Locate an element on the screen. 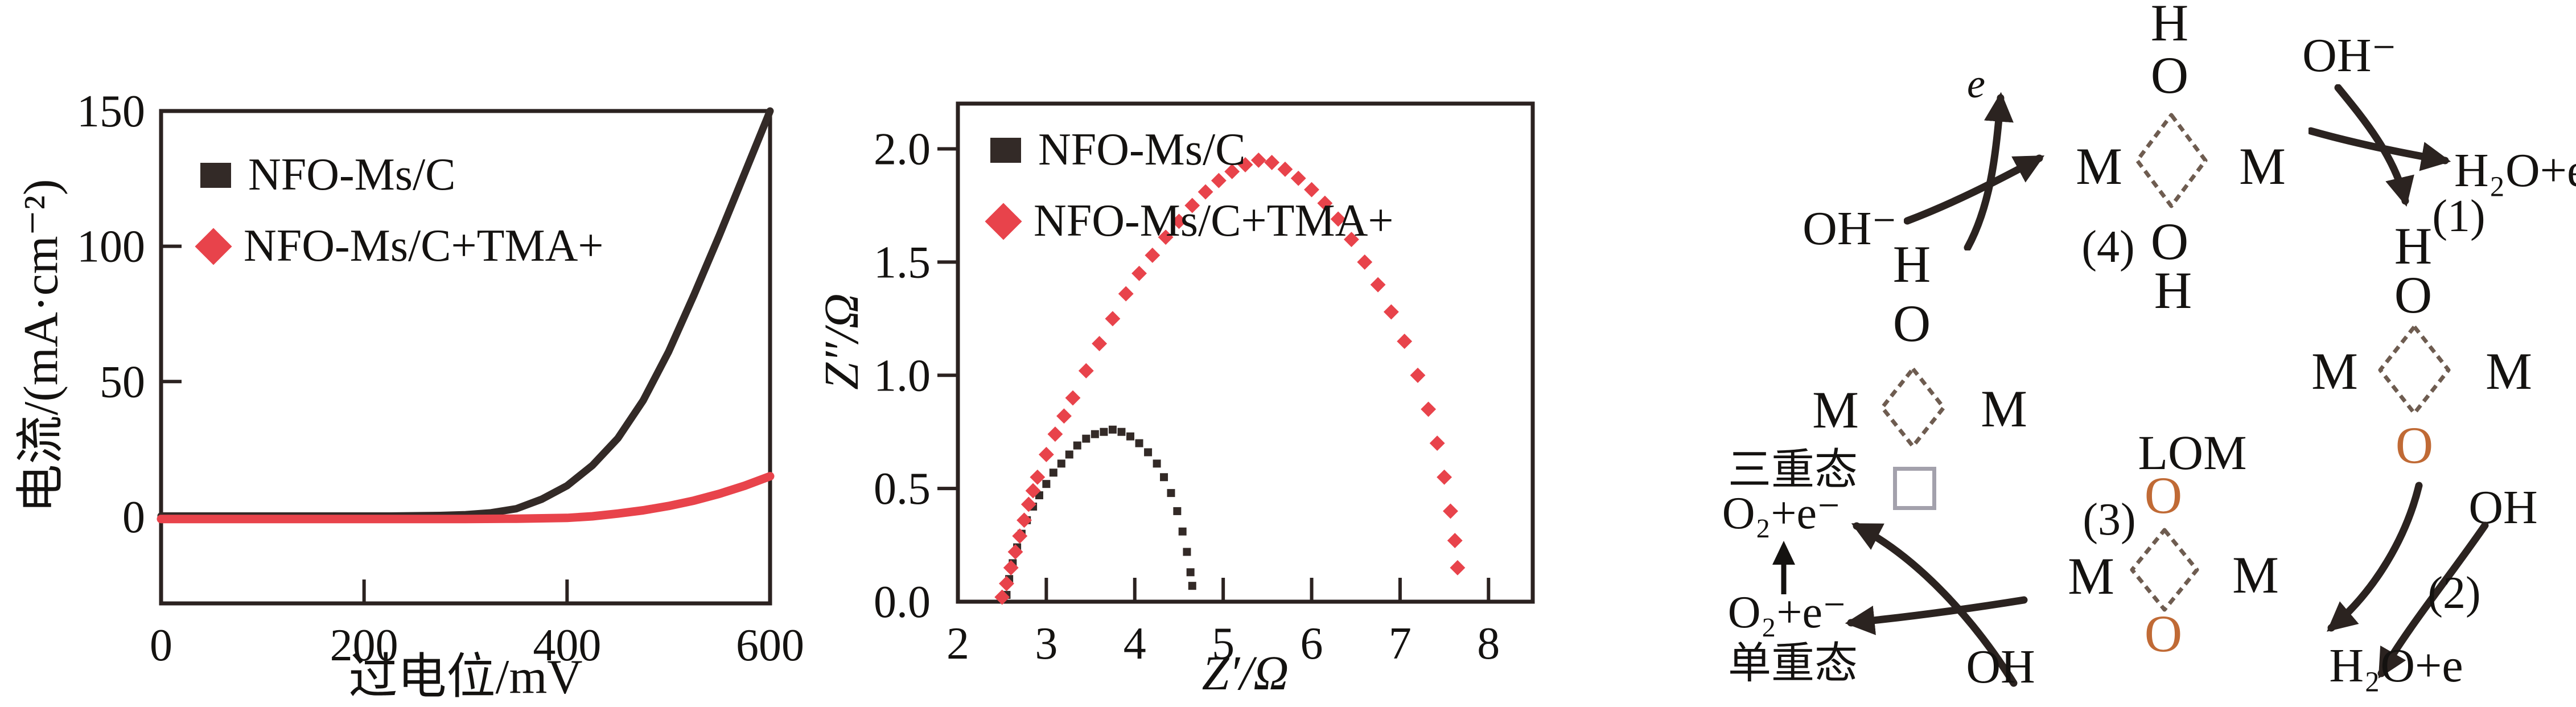 This screenshot has height=707, width=2576. singlet-state-label: 单重态 is located at coordinates (1793, 664).